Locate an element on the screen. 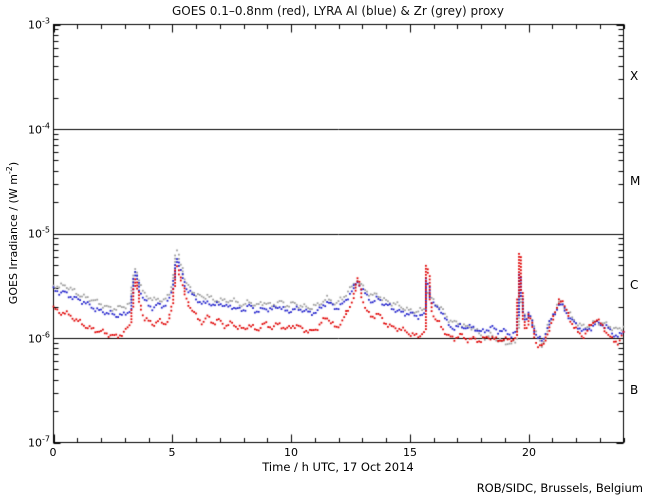  x-tick-label-5: 5 is located at coordinates (172, 452).